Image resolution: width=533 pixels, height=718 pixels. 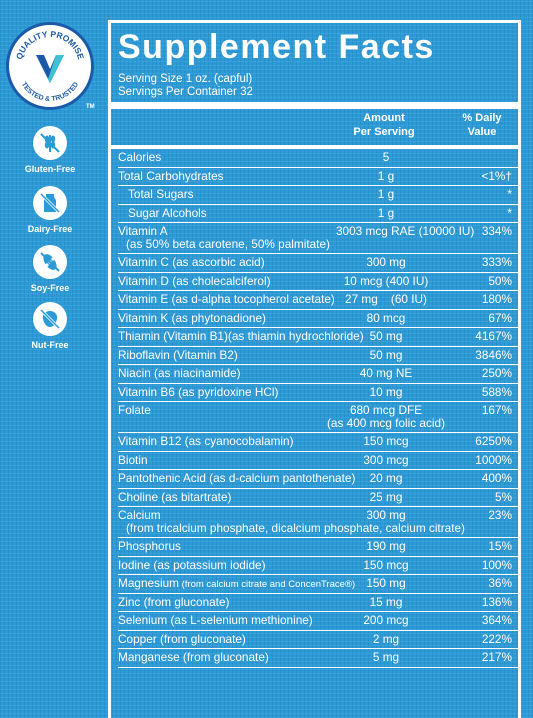 What do you see at coordinates (405, 231) in the screenshot?
I see `nutrient-amount: 3003 mcg RAE (10000 IU)` at bounding box center [405, 231].